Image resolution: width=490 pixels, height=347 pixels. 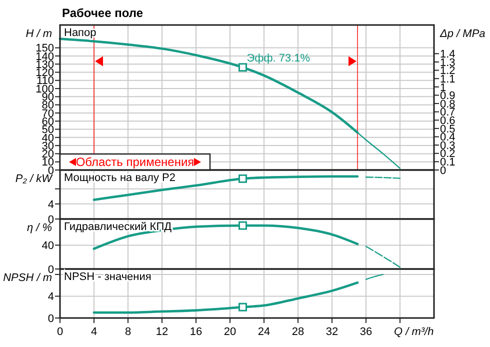 I want to click on annotation: NPSH - значения, so click(x=108, y=277).